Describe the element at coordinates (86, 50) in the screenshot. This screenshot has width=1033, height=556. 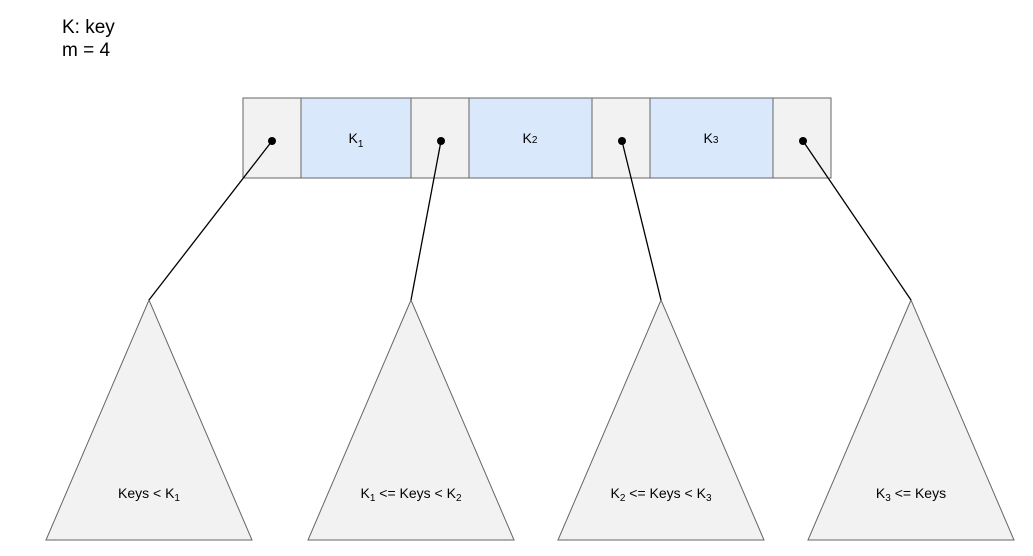
I see `legend-order: m = 4` at that location.